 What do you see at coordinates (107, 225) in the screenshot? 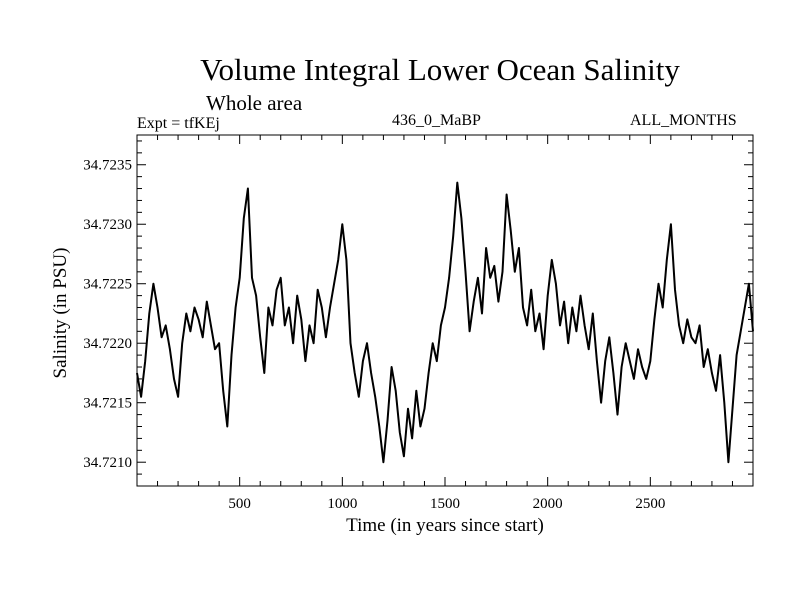
I see `y-tick-label: 34.7230` at bounding box center [107, 225].